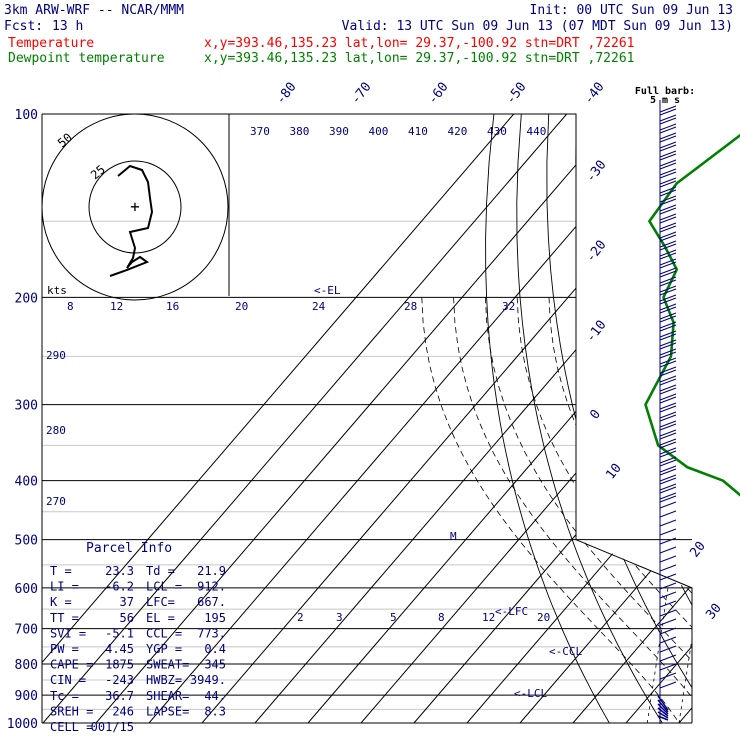 The image size is (740, 740). I want to click on isotherm-label: -80, so click(286, 94).